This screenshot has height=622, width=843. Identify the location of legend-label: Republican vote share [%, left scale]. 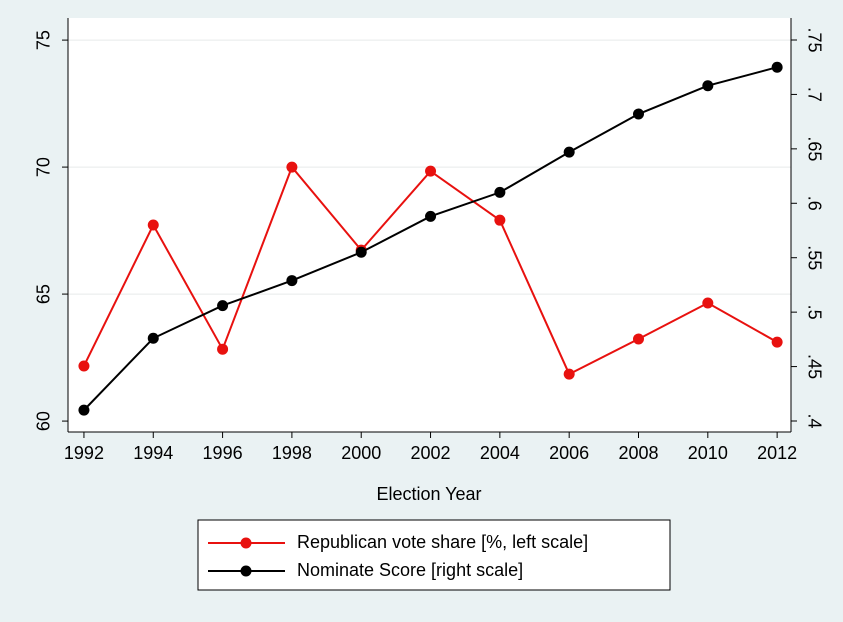
(442, 542).